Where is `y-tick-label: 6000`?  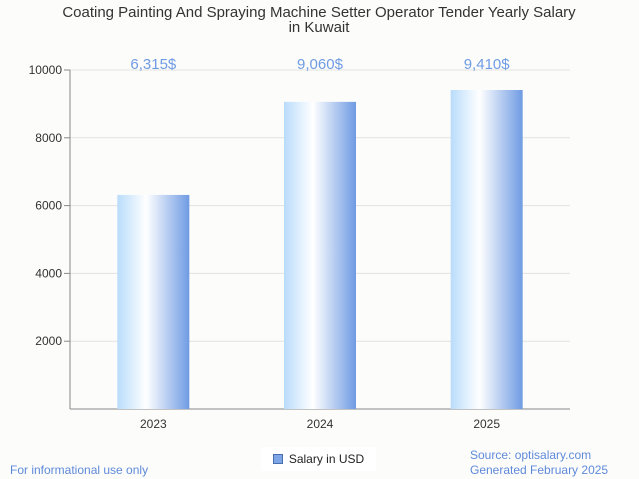
y-tick-label: 6000 is located at coordinates (48, 206).